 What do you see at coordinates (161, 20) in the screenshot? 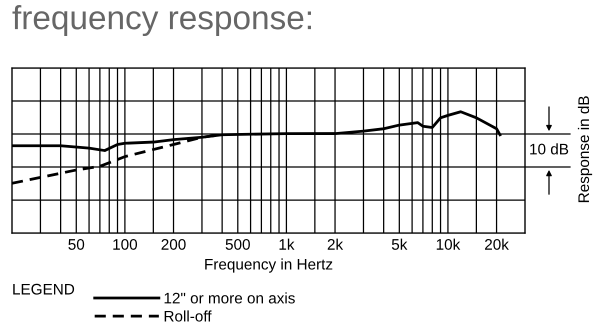
I see `chart-title: frequency response:` at bounding box center [161, 20].